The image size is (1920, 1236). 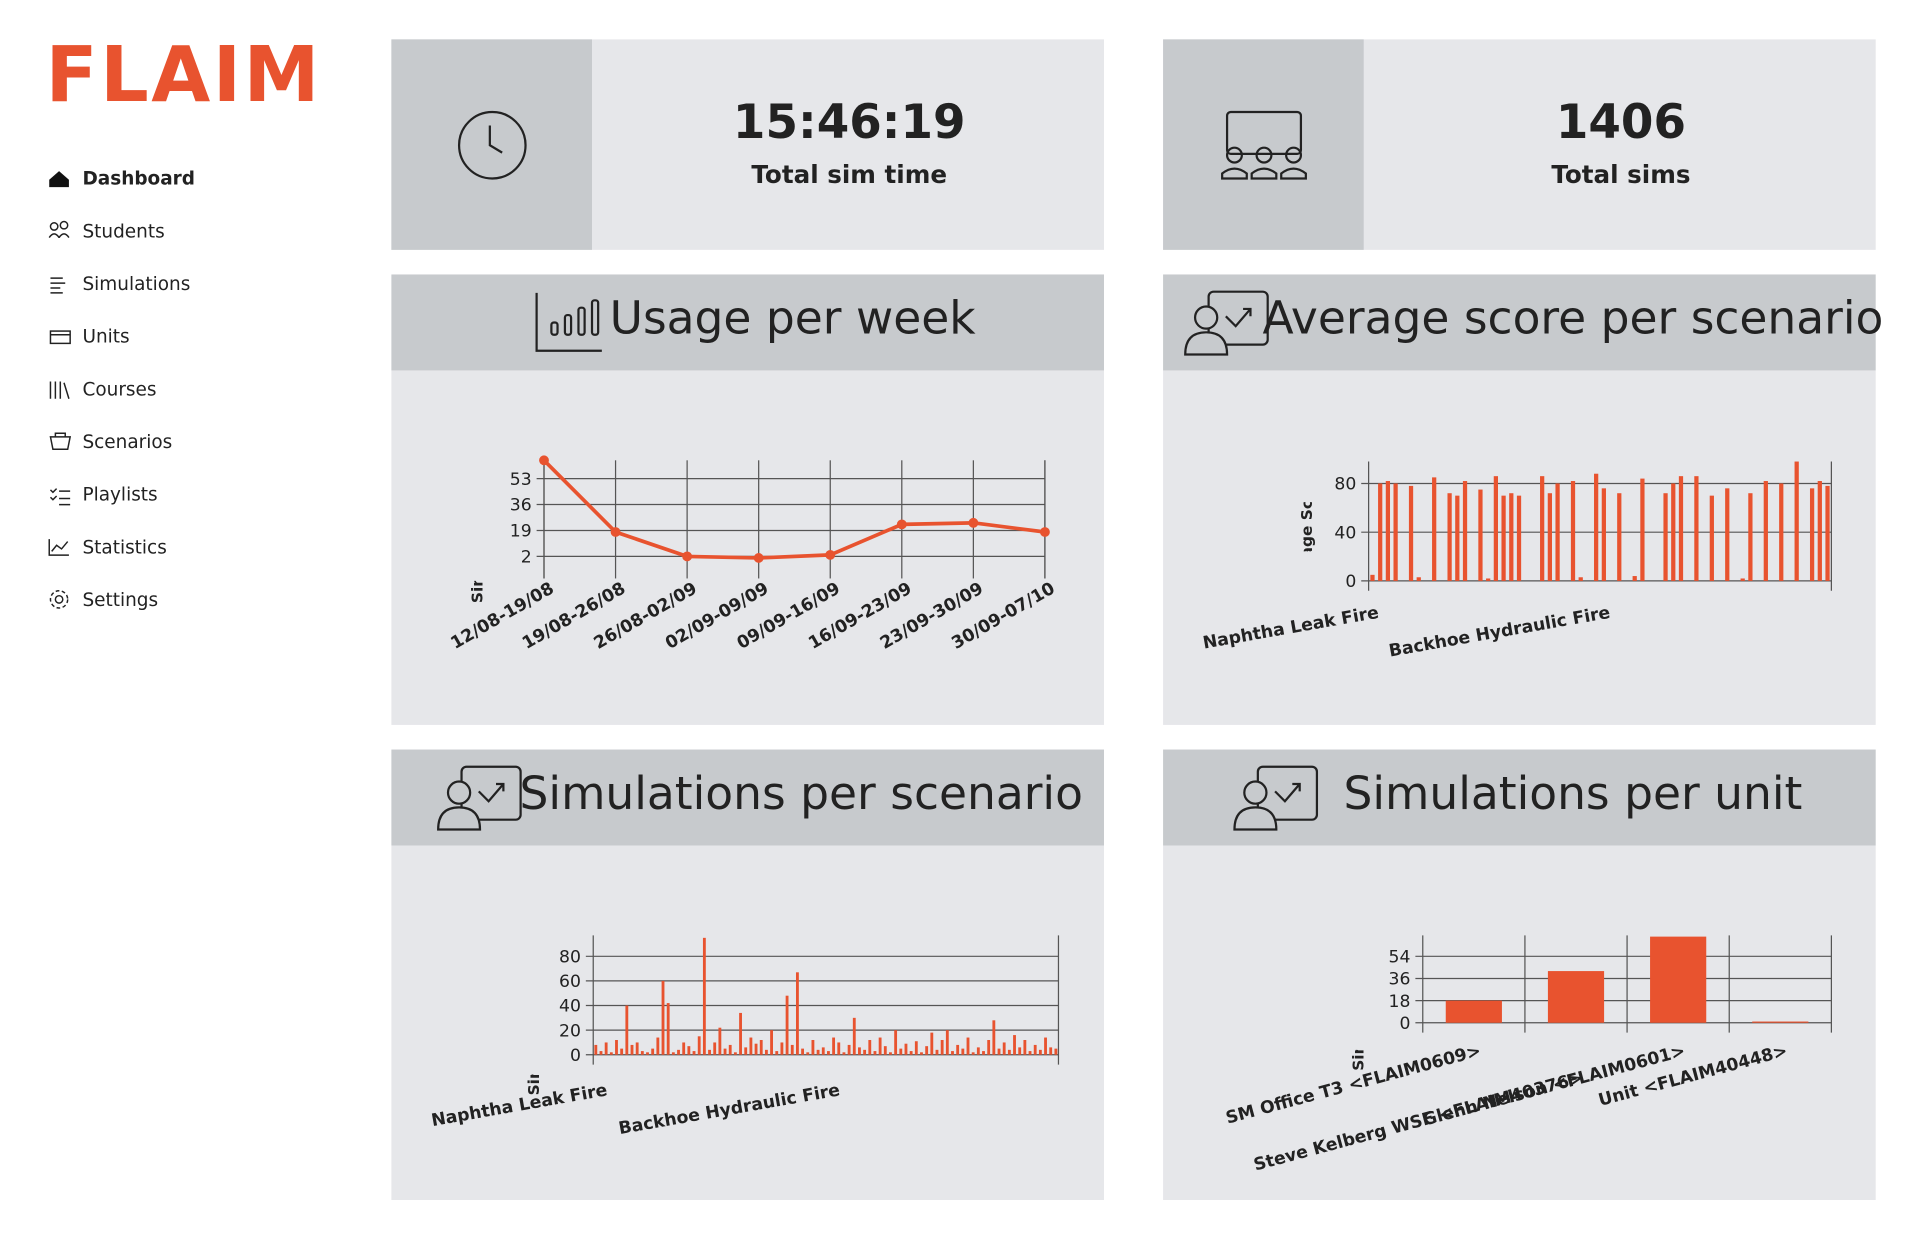 What do you see at coordinates (570, 957) in the screenshot?
I see `y-tick-label: 80` at bounding box center [570, 957].